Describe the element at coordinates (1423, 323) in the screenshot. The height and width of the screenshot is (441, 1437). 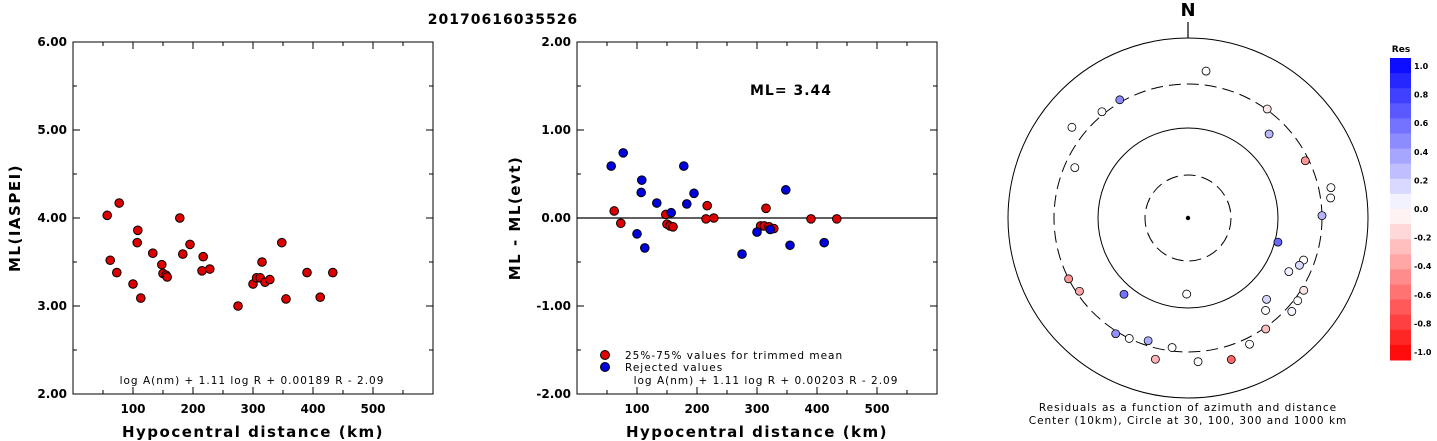
I see `colorbar-tick-label: -0.8` at that location.